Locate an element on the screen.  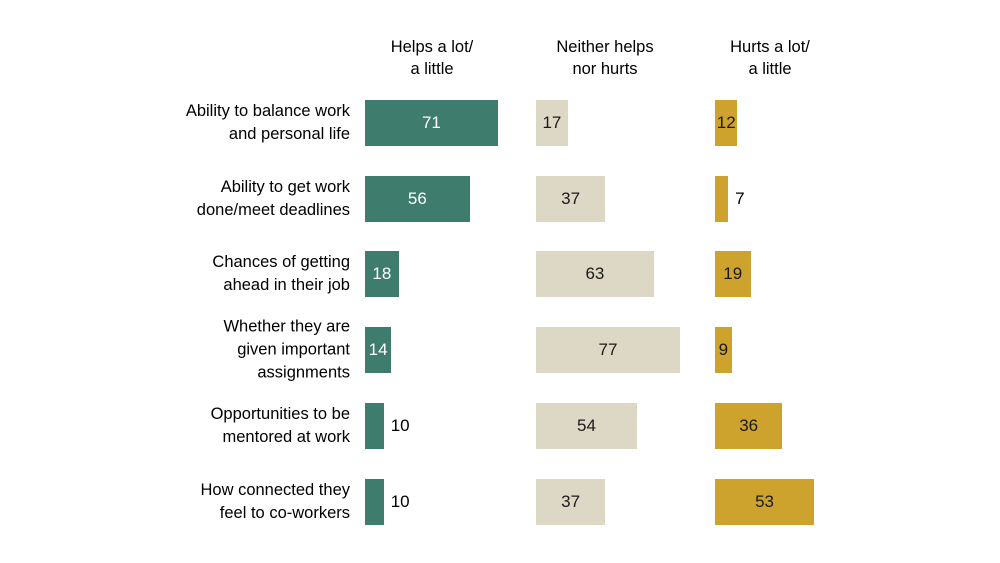
bar-hurts: 53 is located at coordinates (765, 501).